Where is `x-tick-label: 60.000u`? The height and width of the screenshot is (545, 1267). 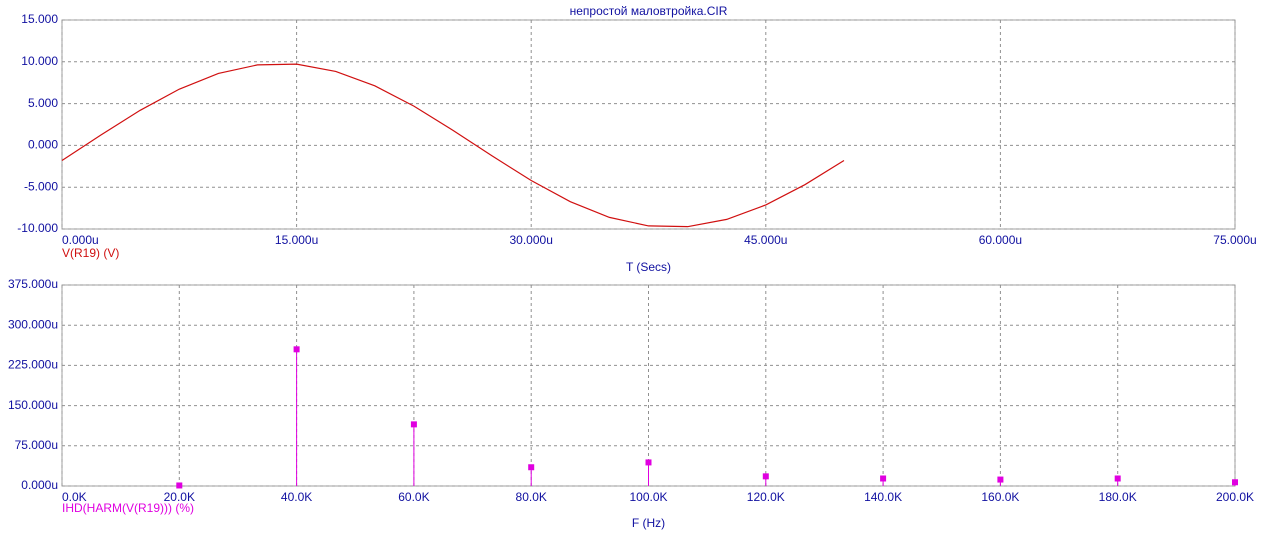 x-tick-label: 60.000u is located at coordinates (1000, 240).